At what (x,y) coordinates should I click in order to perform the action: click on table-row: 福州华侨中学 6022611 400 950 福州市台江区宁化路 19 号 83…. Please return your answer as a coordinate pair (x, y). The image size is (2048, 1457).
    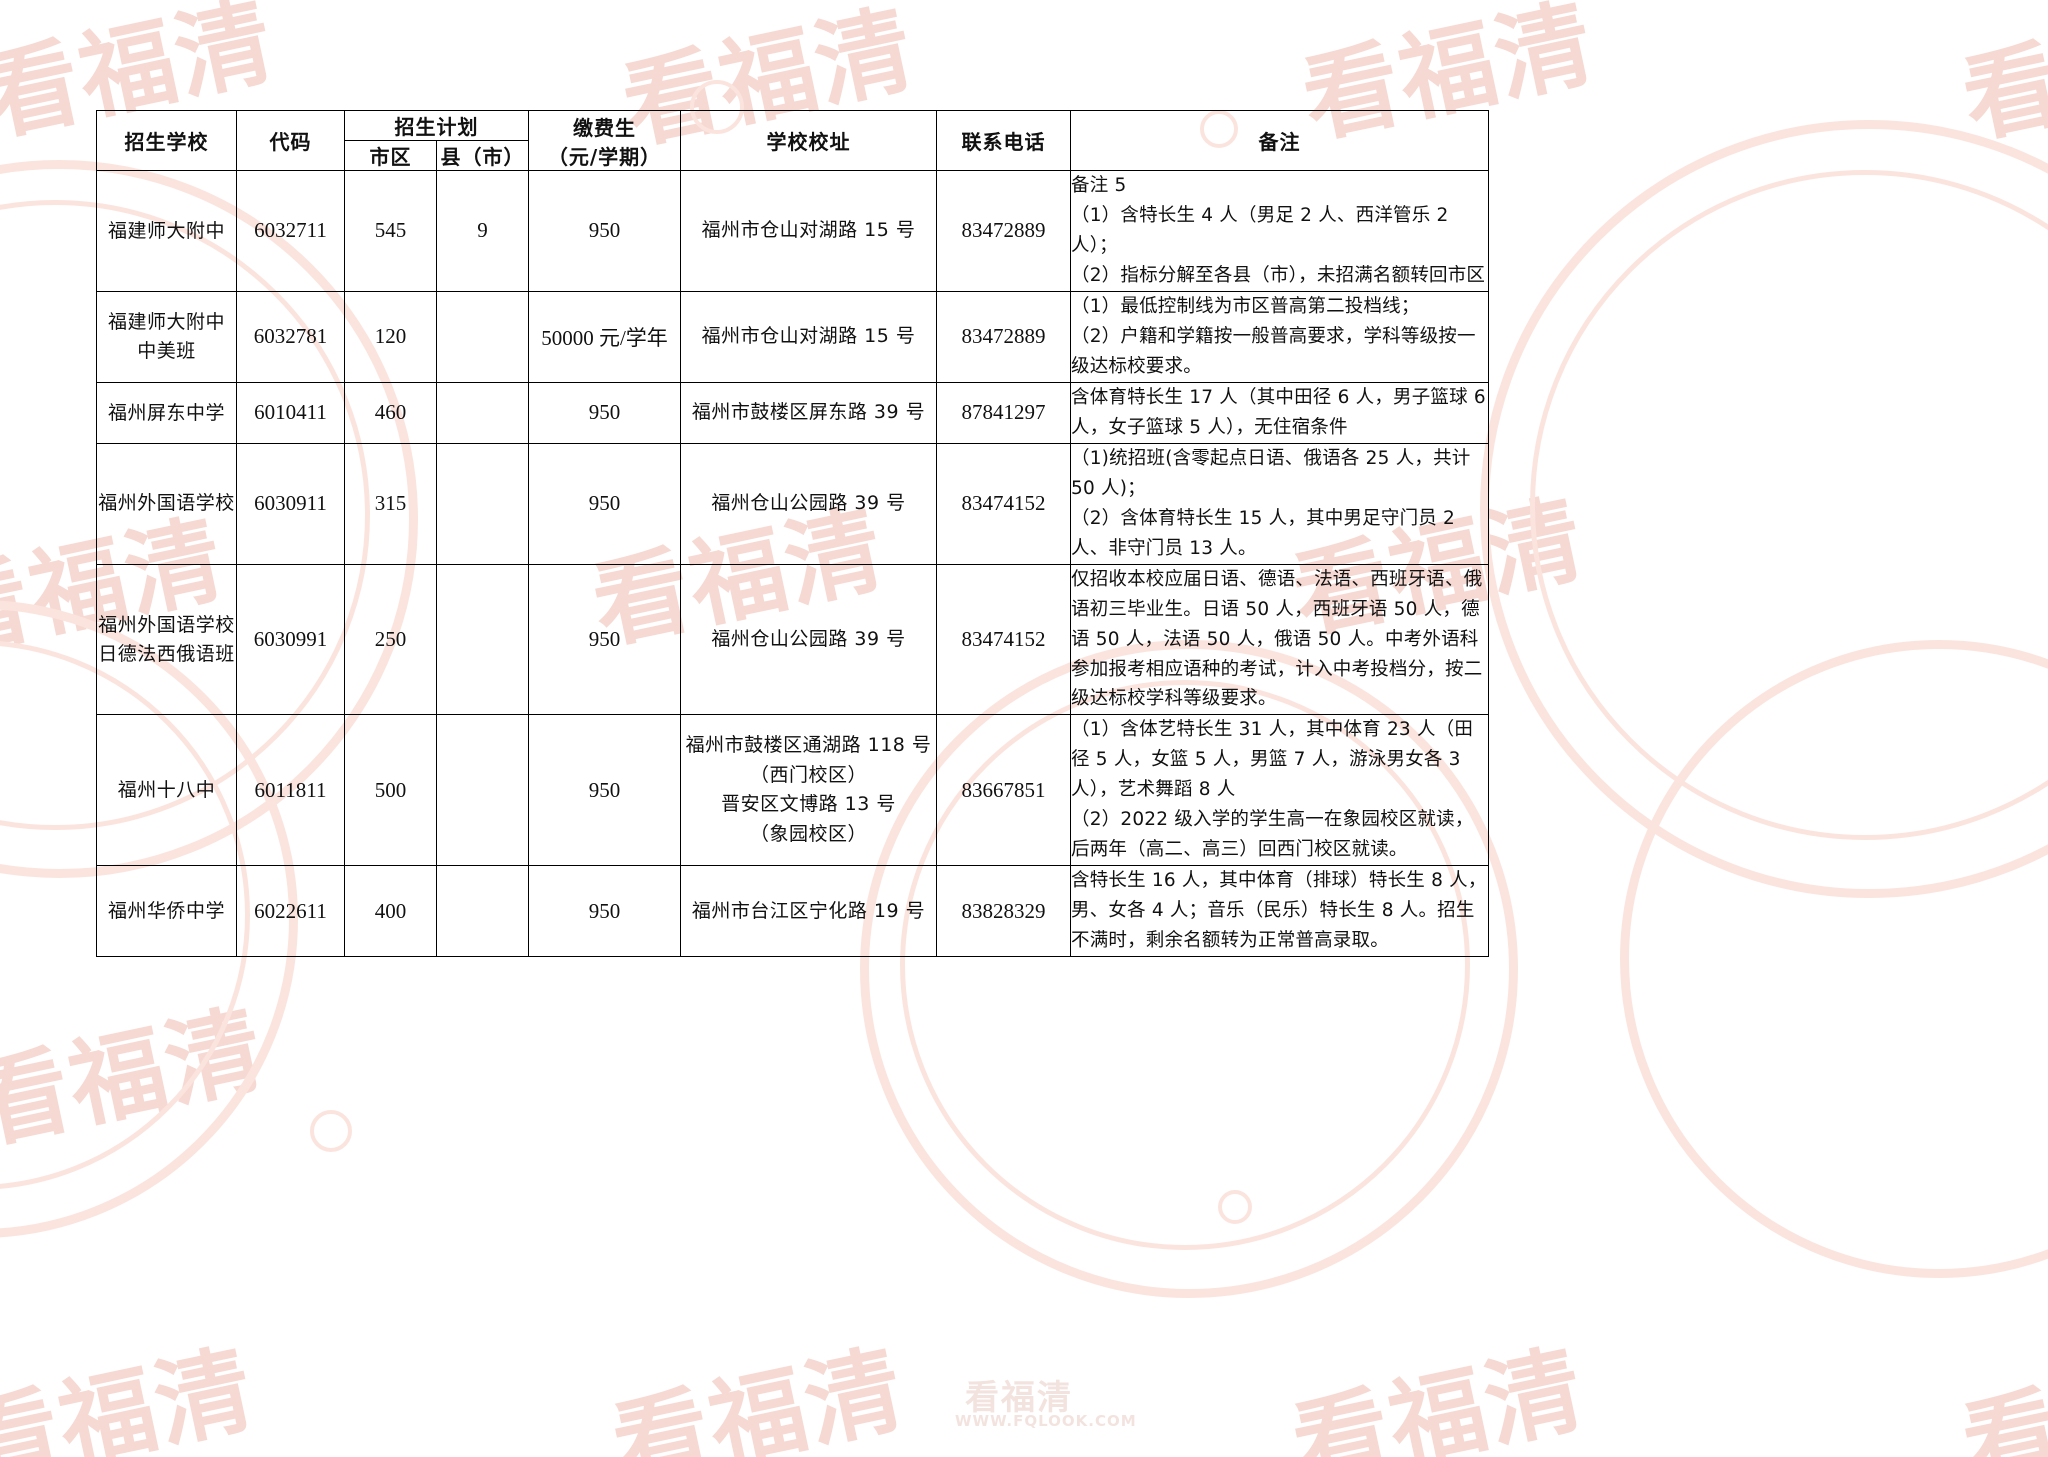
    Looking at the image, I should click on (792, 911).